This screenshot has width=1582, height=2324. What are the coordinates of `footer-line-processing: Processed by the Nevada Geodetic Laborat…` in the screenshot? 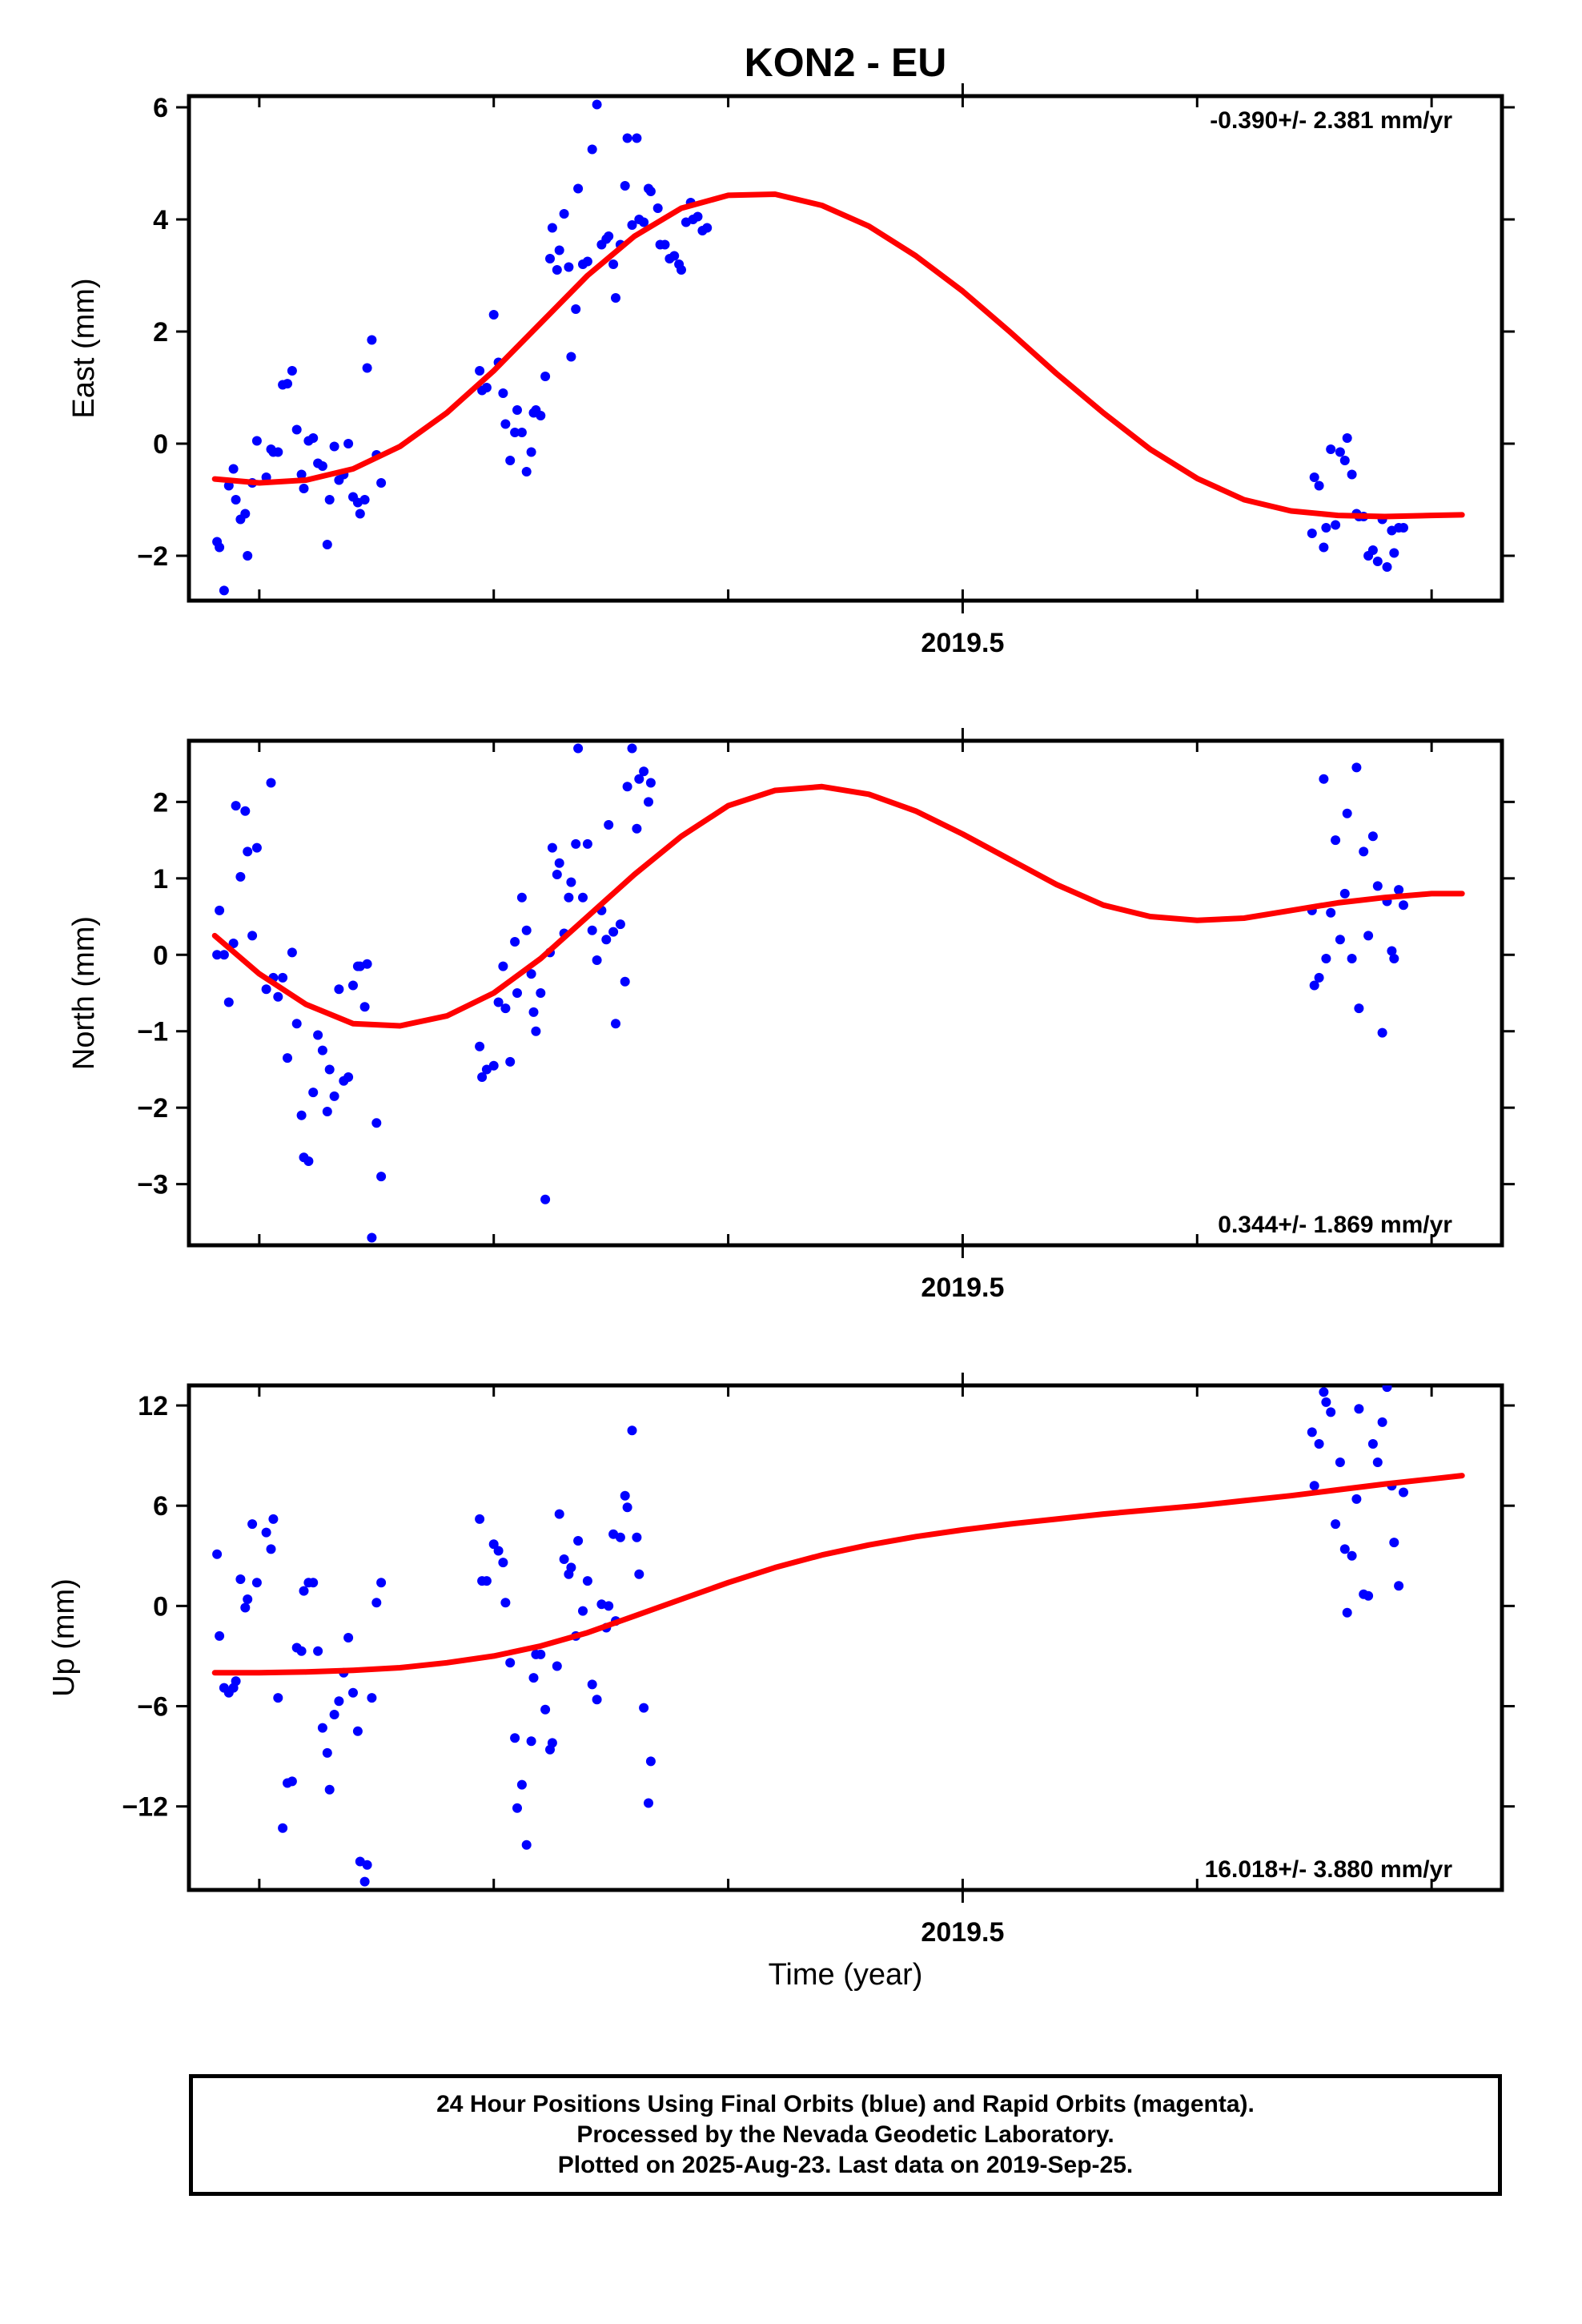 It's located at (845, 2134).